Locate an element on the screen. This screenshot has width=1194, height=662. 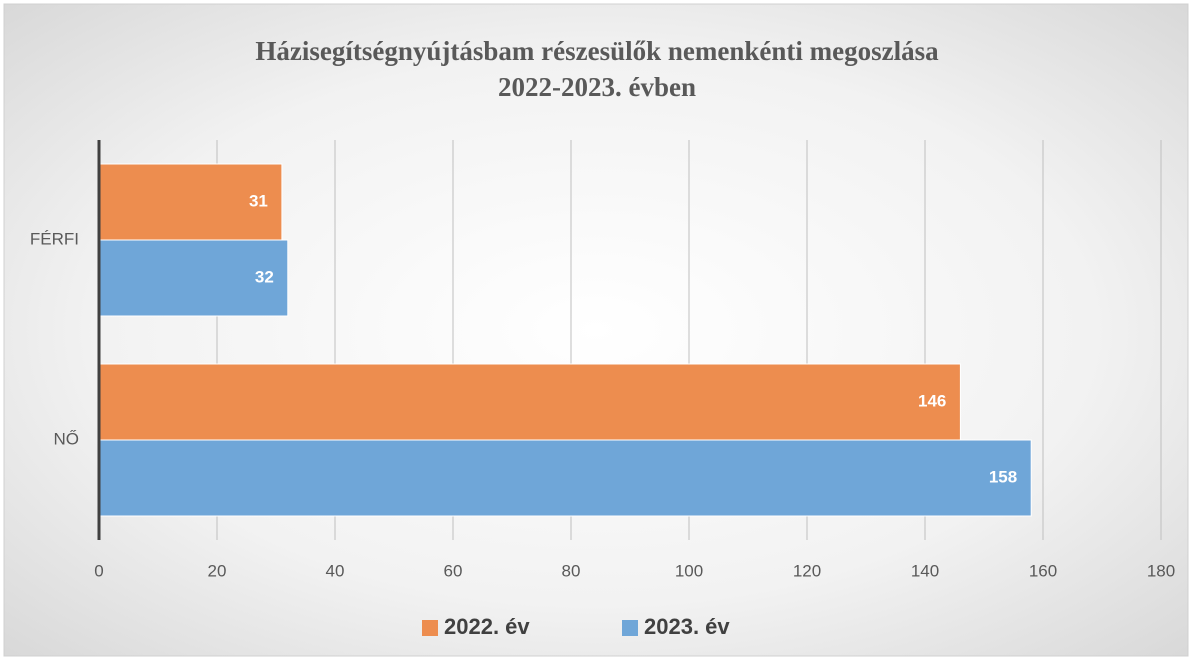
x-tick-label: 80 is located at coordinates (571, 570).